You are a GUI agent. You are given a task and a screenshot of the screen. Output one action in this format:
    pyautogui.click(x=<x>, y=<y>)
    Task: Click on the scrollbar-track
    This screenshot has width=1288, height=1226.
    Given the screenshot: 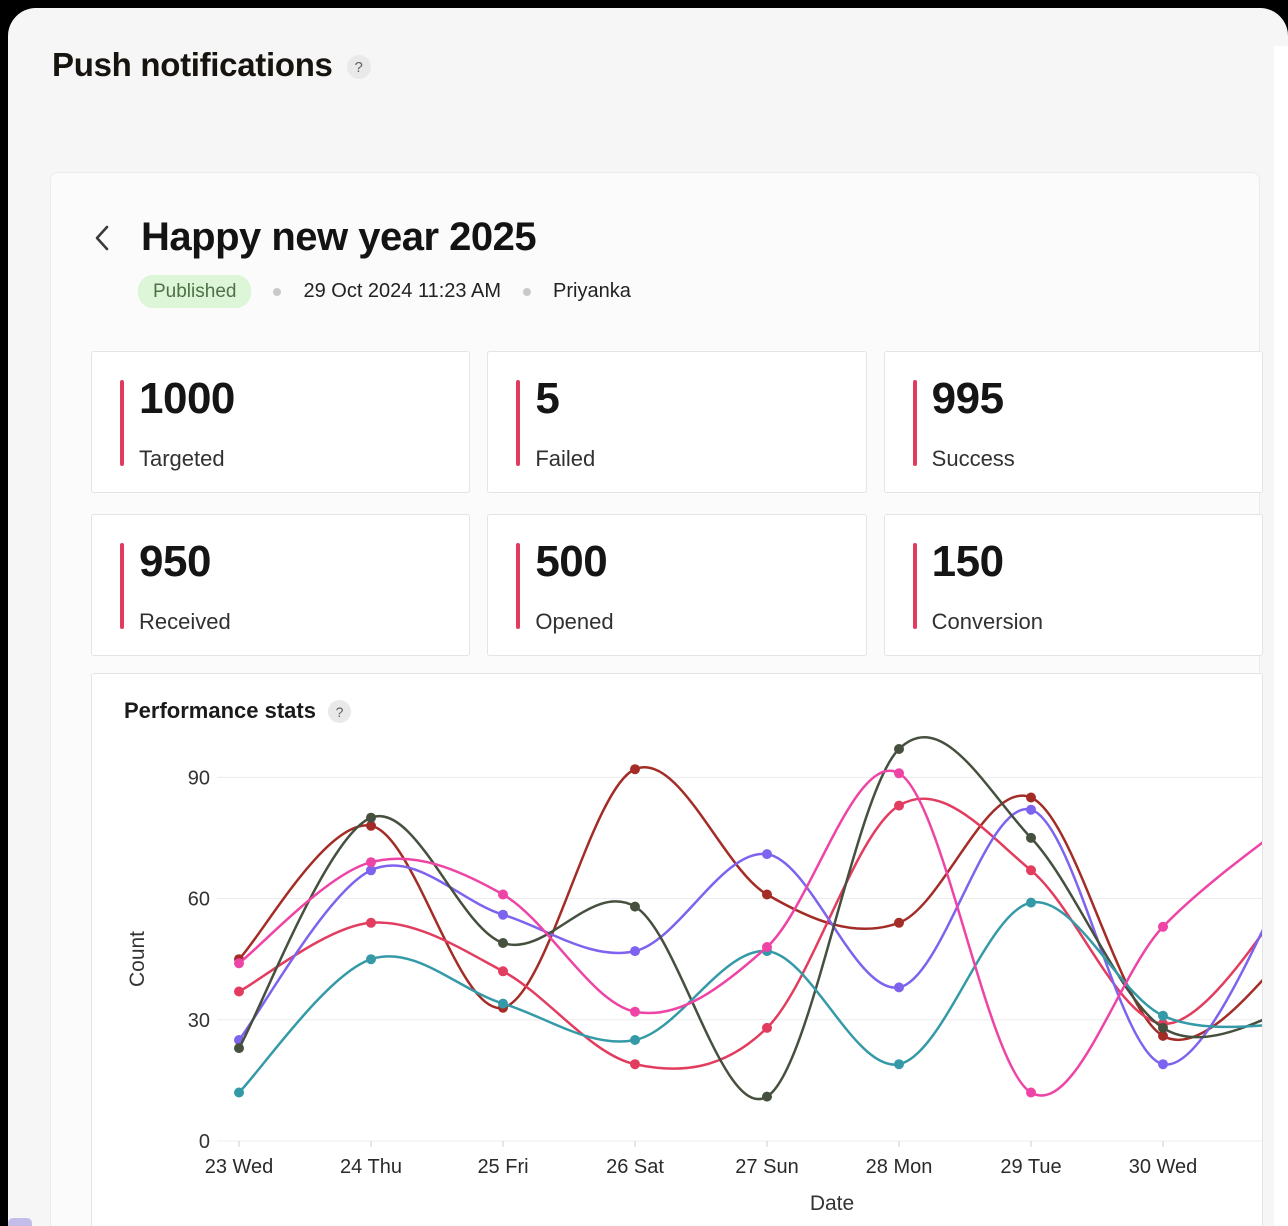 What is the action you would take?
    pyautogui.click(x=1281, y=636)
    